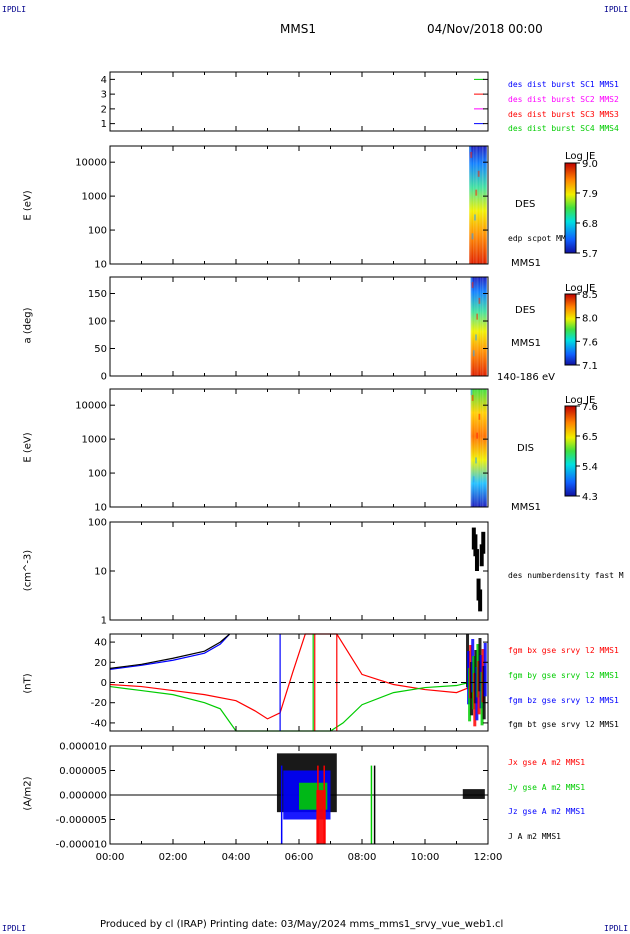  What do you see at coordinates (91, 163) in the screenshot?
I see `panel2-ytick-label: 10000` at bounding box center [91, 163].